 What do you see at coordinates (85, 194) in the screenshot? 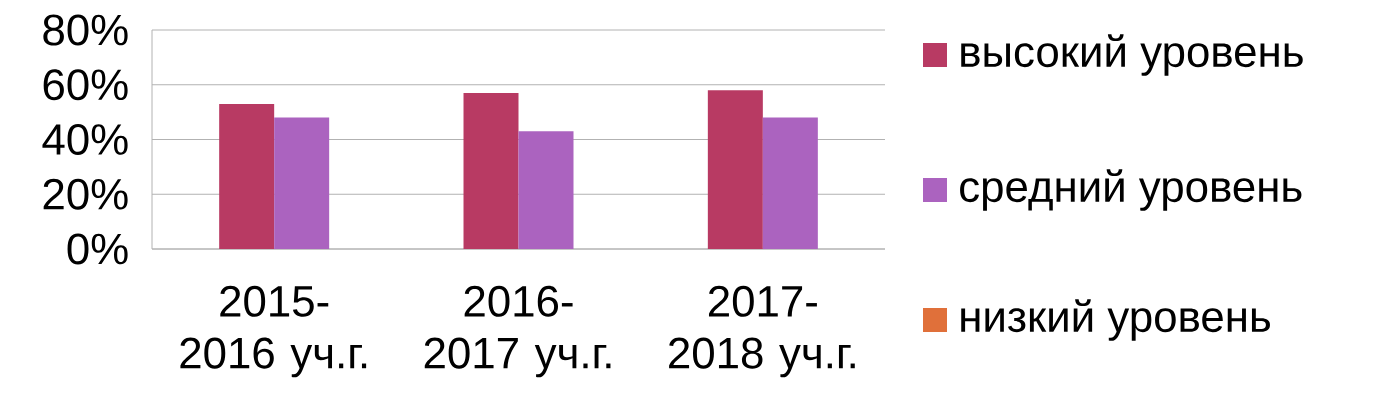
I see `y-tick-label: 20%` at bounding box center [85, 194].